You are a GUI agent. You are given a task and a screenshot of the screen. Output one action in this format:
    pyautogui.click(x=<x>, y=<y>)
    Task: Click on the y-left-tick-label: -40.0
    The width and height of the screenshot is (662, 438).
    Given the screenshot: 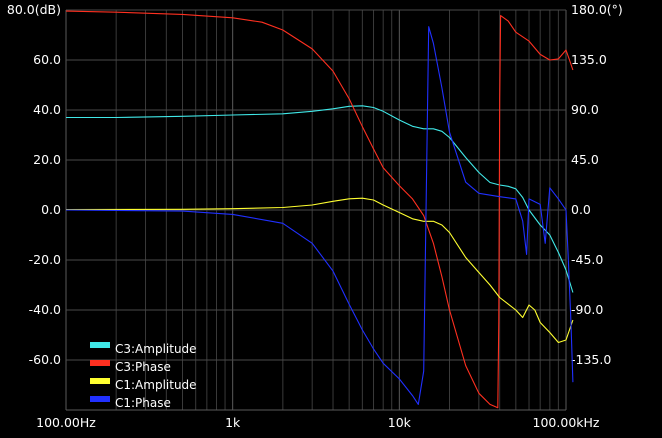 What is the action you would take?
    pyautogui.click(x=45, y=309)
    